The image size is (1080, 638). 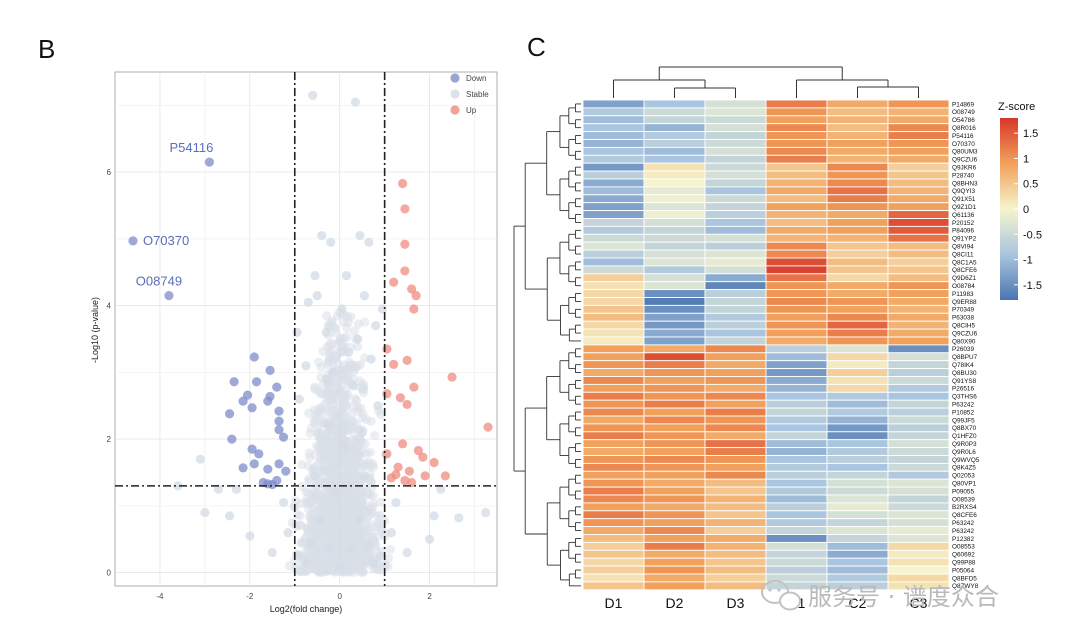 What do you see at coordinates (476, 78) in the screenshot?
I see `legend-label: Down` at bounding box center [476, 78].